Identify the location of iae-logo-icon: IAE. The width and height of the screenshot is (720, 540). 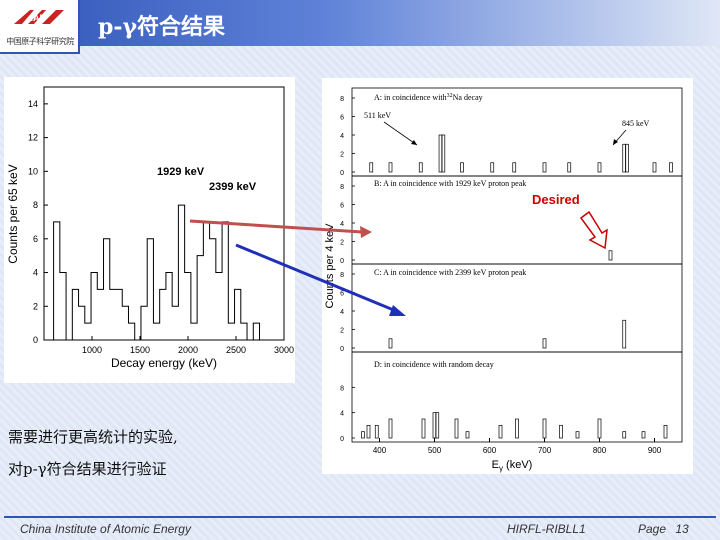
(39, 17).